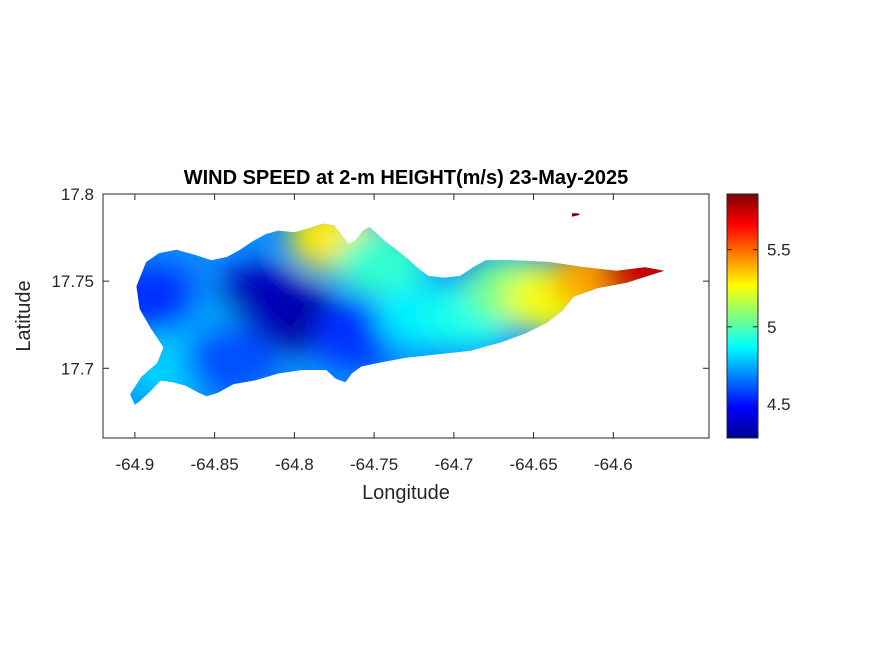  Describe the element at coordinates (374, 464) in the screenshot. I see `x-tick-label: -64.75` at that location.